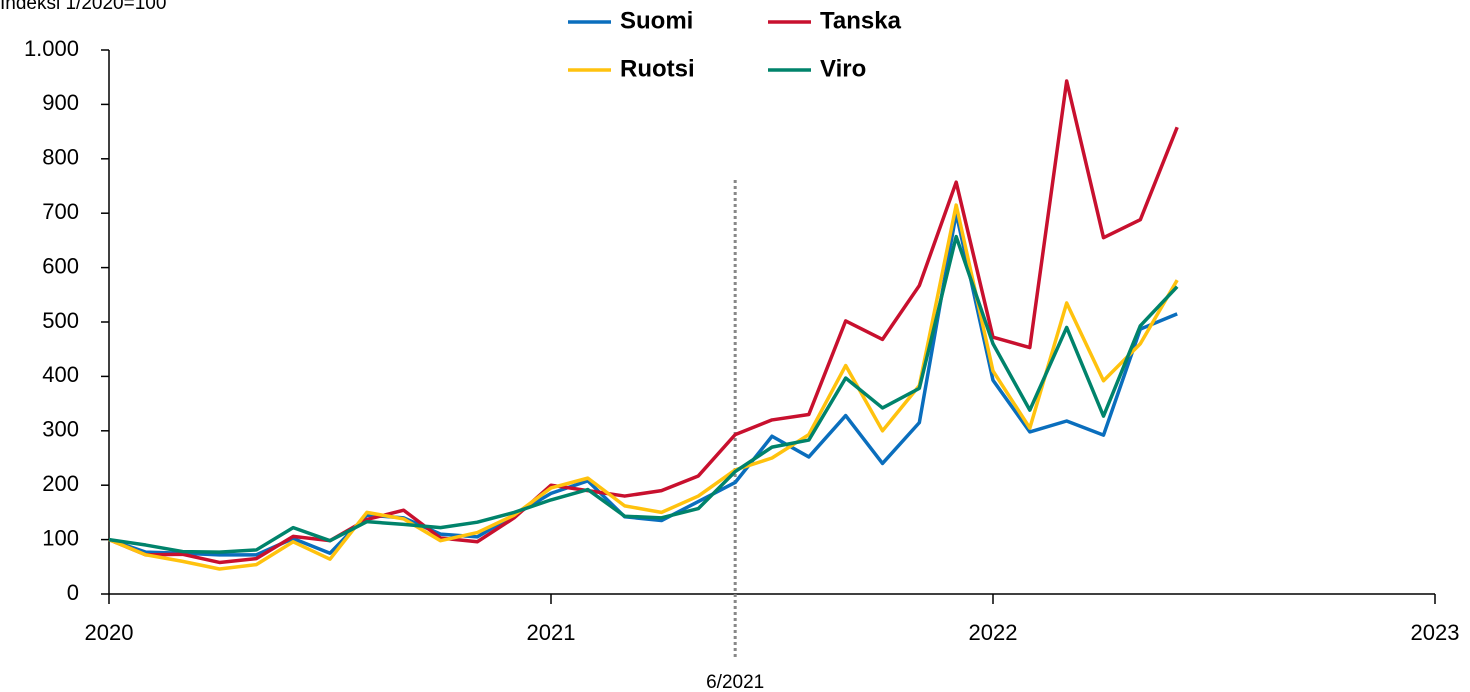 Image resolution: width=1470 pixels, height=692 pixels. What do you see at coordinates (60, 429) in the screenshot?
I see `y-tick-label: 300` at bounding box center [60, 429].